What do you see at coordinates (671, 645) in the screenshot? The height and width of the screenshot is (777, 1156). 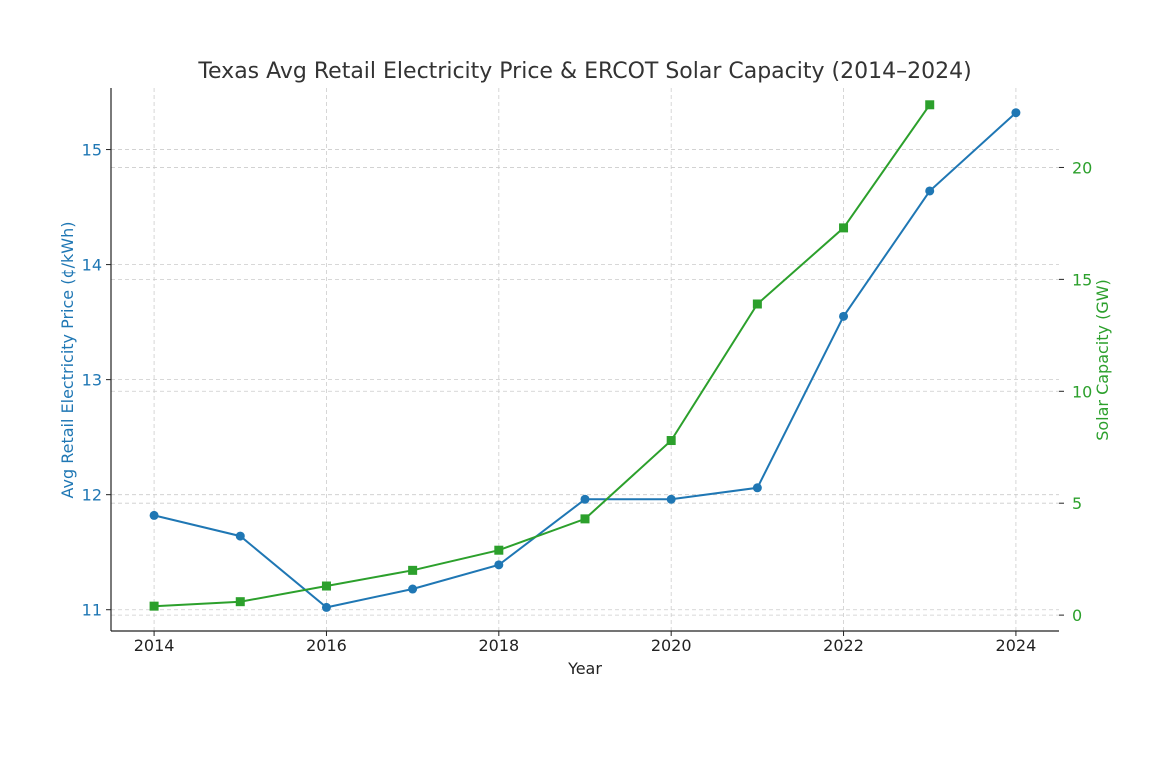 I see `x-tick-label: 2020` at bounding box center [671, 645].